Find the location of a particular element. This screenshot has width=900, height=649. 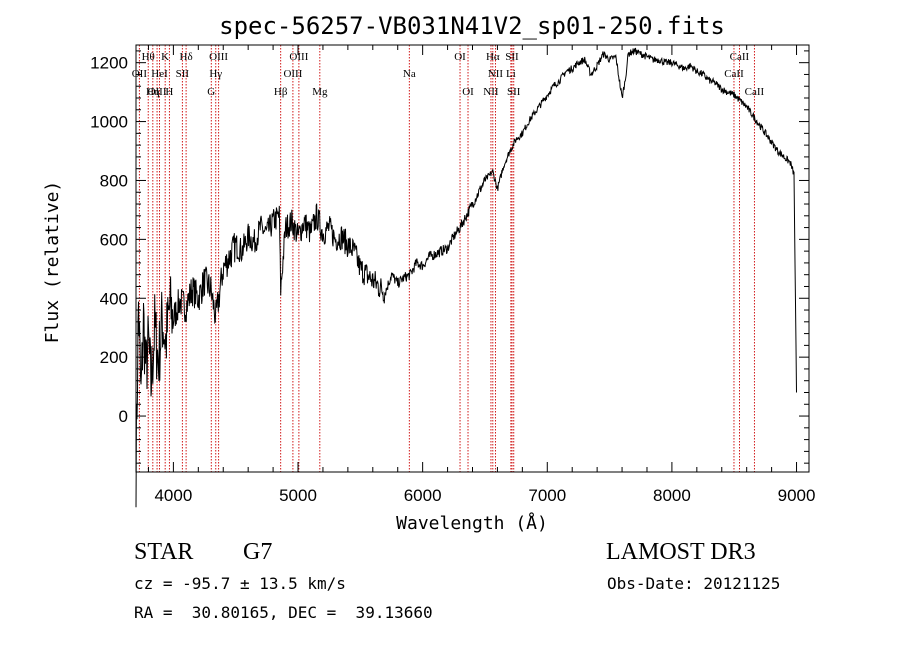

x-axis-label: Wavelength (Å) is located at coordinates (472, 523).